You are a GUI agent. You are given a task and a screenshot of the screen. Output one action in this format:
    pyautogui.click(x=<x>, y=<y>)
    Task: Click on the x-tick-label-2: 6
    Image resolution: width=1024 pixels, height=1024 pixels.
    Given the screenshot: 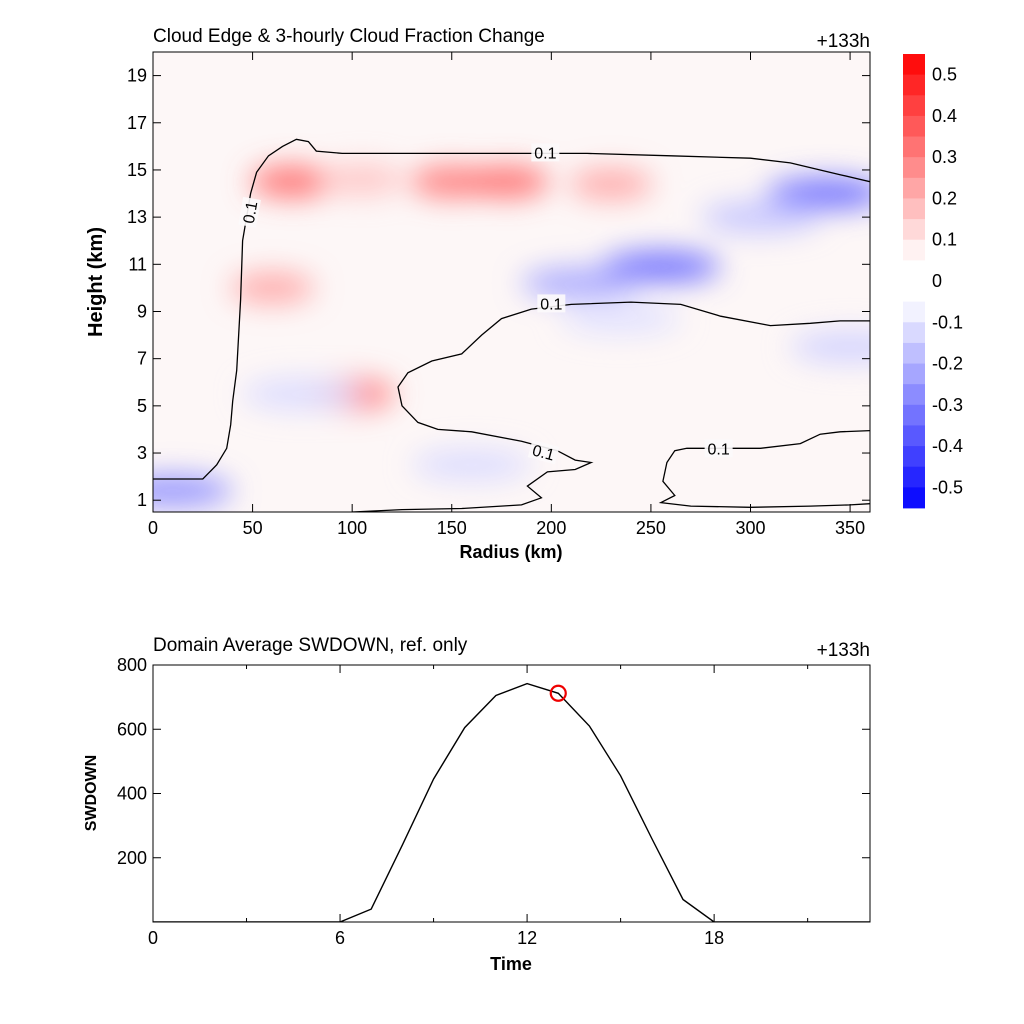 What is the action you would take?
    pyautogui.click(x=340, y=938)
    